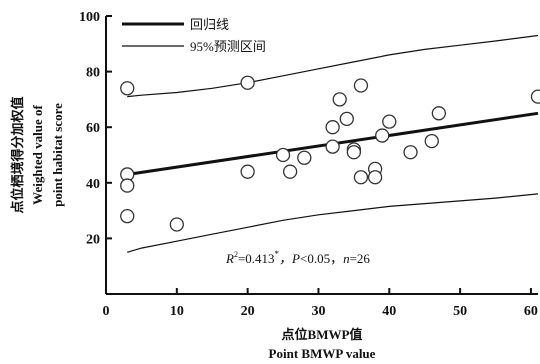 The height and width of the screenshot is (364, 540). What do you see at coordinates (93, 184) in the screenshot?
I see `y-tick-label: 40` at bounding box center [93, 184].